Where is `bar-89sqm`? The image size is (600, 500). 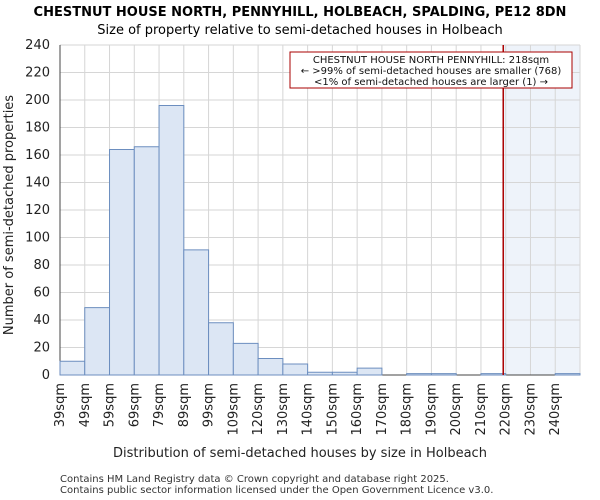
bar-89sqm is located at coordinates (196, 312).